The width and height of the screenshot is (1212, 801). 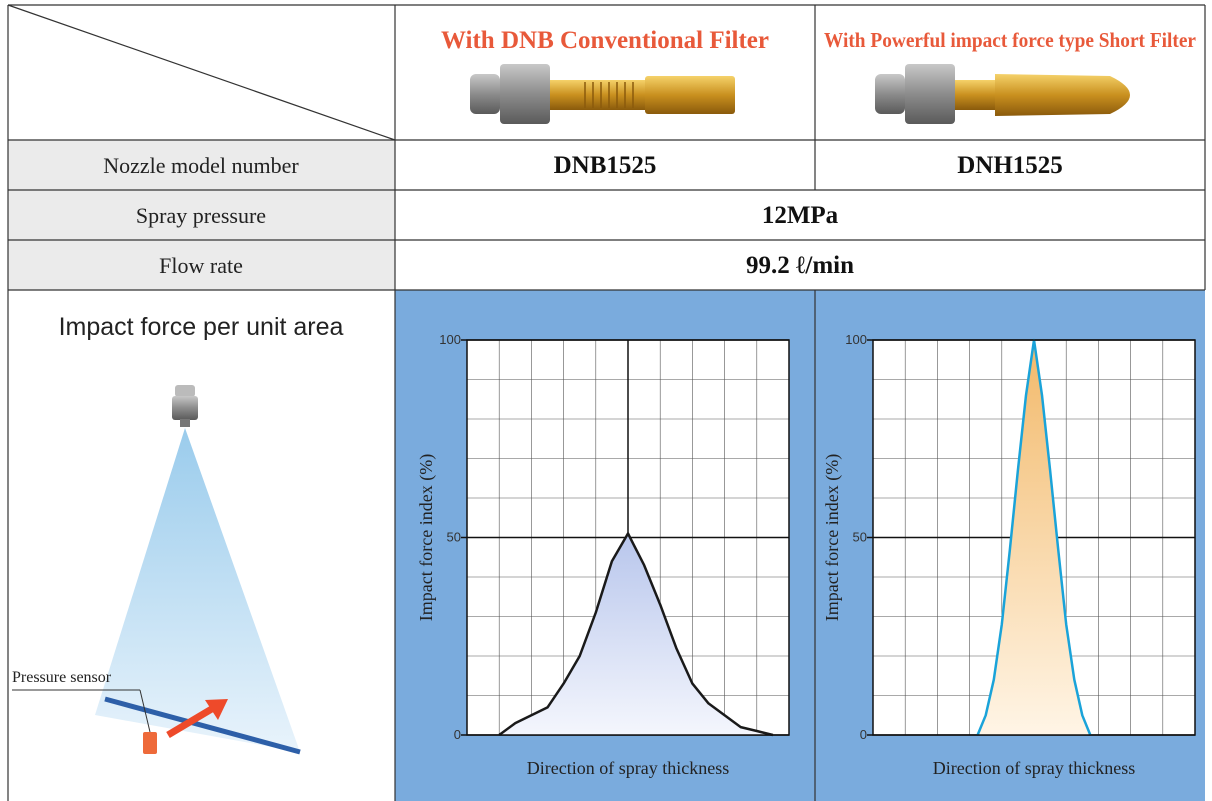 I want to click on row-label: Nozzle model number, so click(x=201, y=165).